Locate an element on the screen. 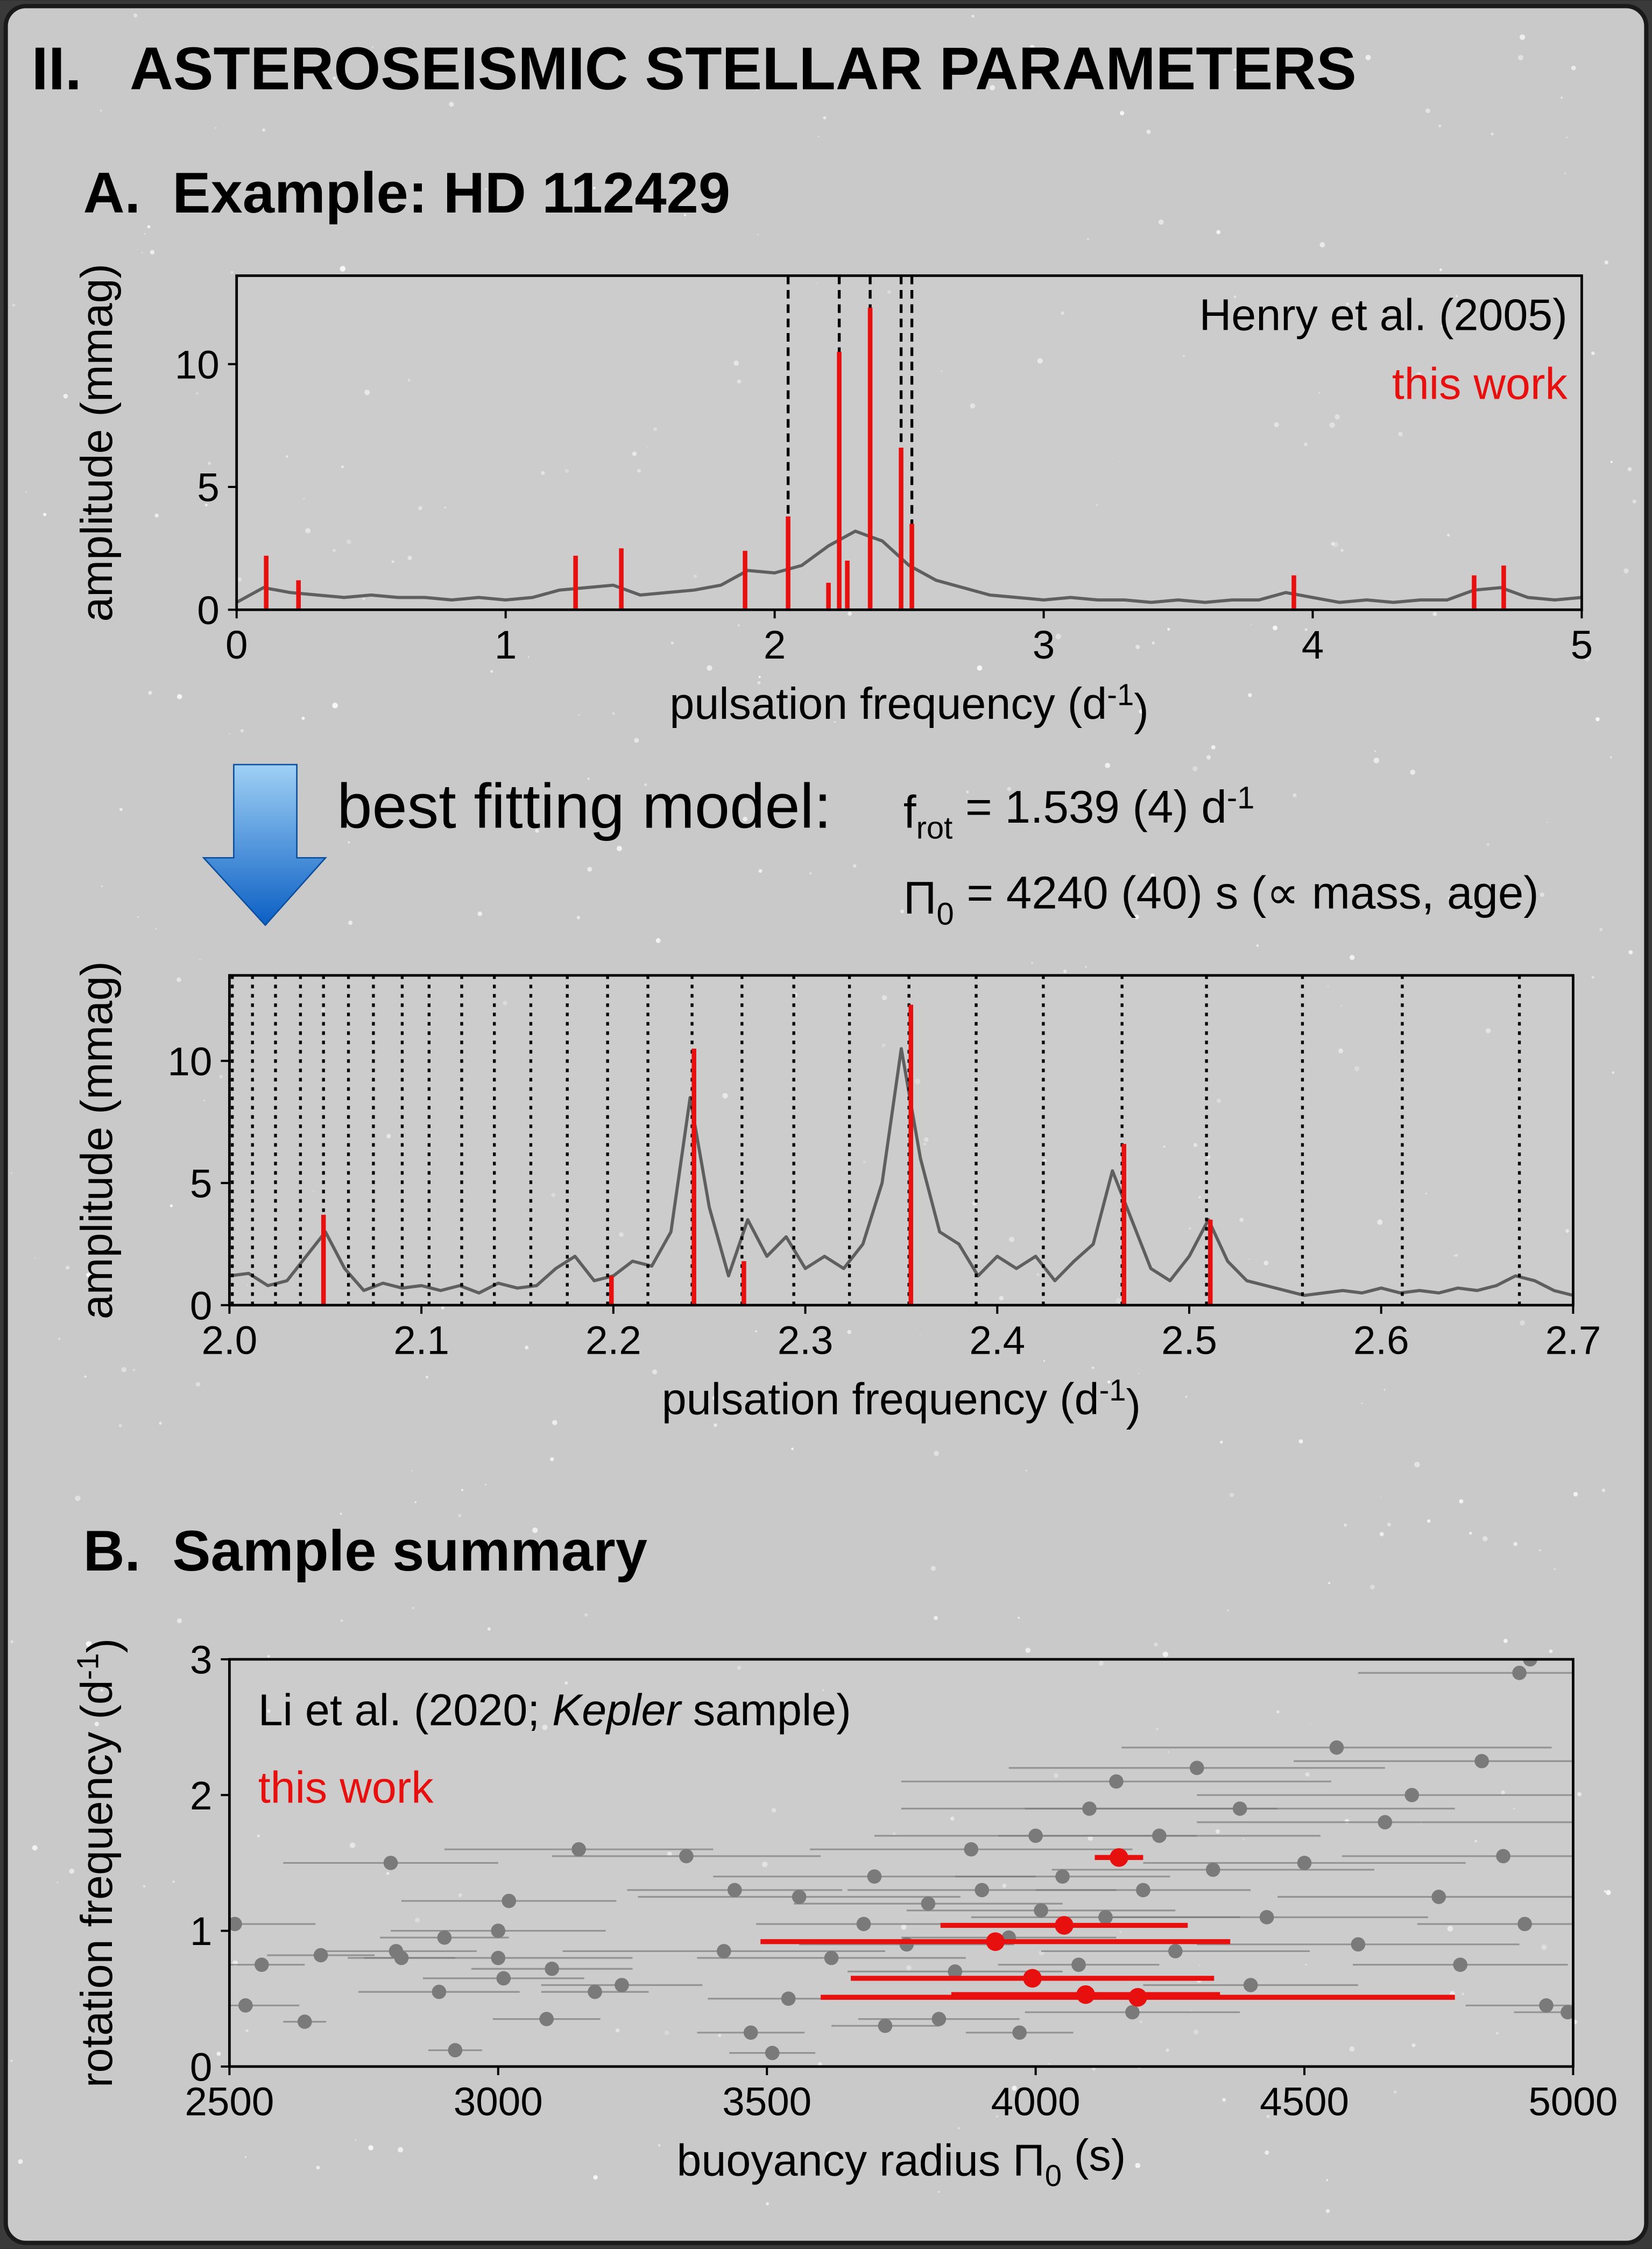 This screenshot has width=1652, height=2249. legend-entry: Li et al. (2020; Kepler sample) is located at coordinates (554, 1710).